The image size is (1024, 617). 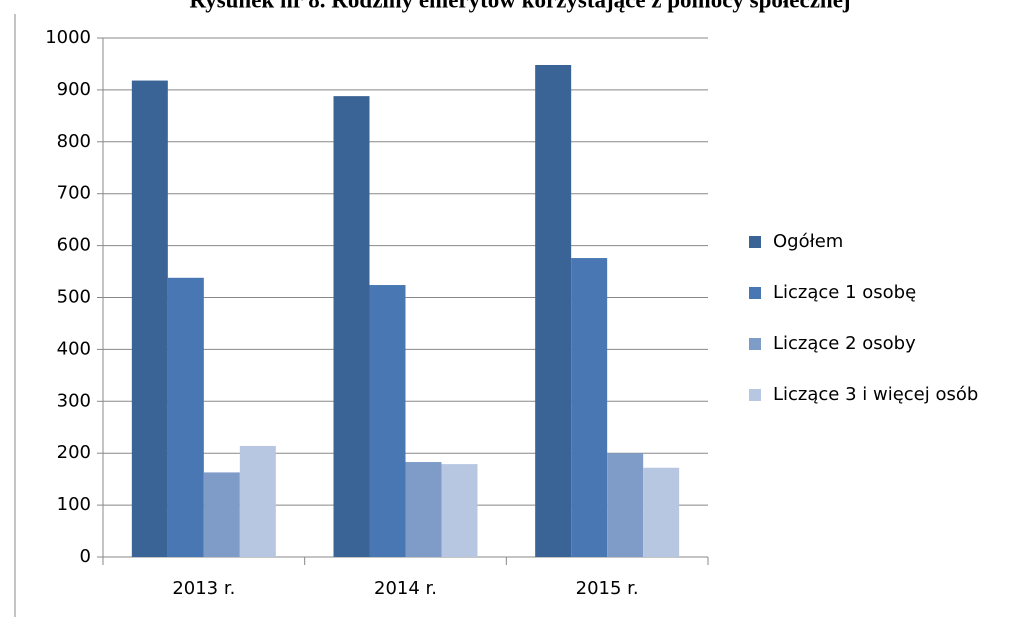 What do you see at coordinates (875, 394) in the screenshot?
I see `legend-label: Liczące 3 i więcej osób` at bounding box center [875, 394].